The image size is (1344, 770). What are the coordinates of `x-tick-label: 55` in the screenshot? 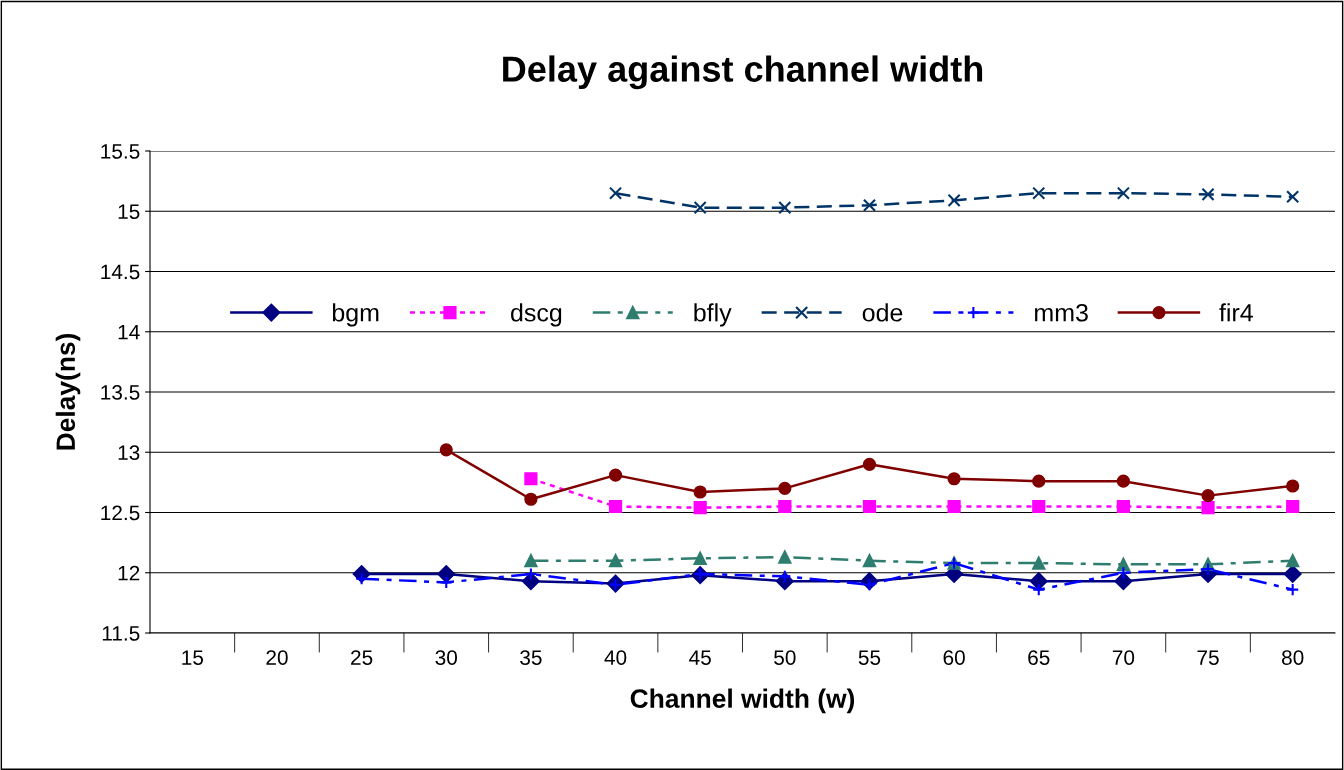 It's located at (869, 657).